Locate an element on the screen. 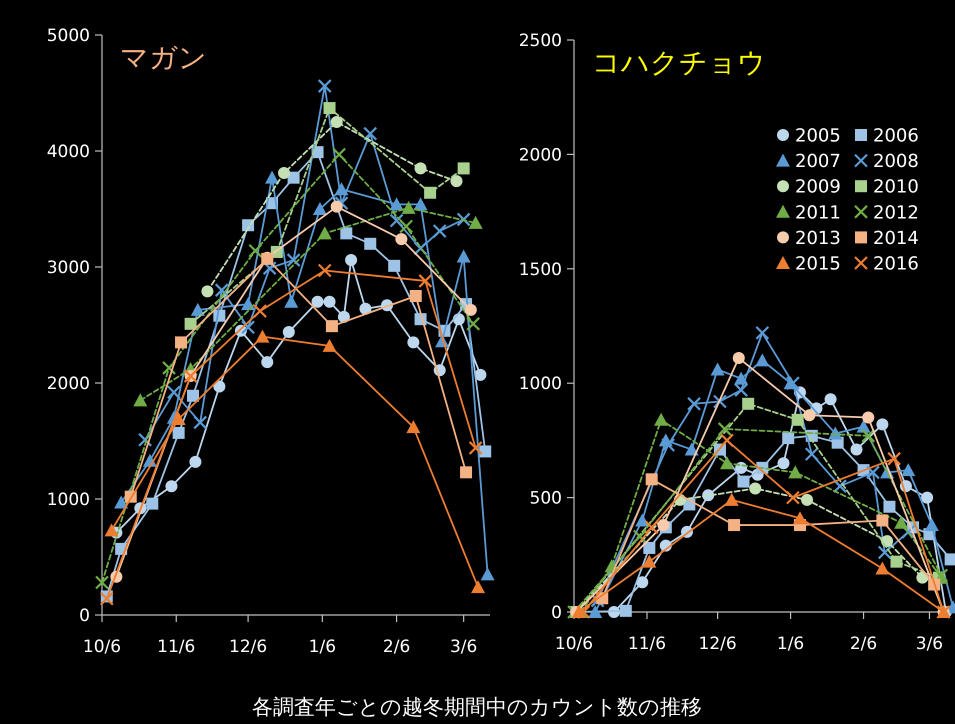 The image size is (955, 724). y-tick-label: 2500 is located at coordinates (540, 41).